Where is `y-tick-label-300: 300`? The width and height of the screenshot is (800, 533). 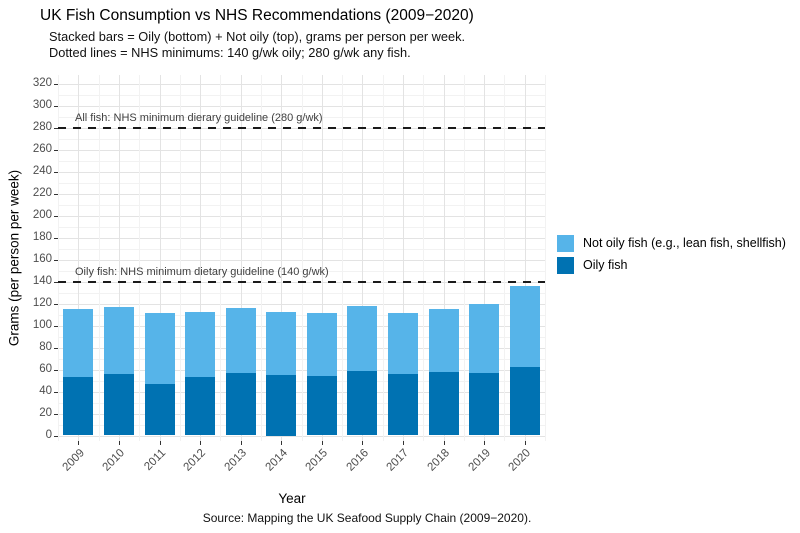
y-tick-label-300: 300 is located at coordinates (42, 104).